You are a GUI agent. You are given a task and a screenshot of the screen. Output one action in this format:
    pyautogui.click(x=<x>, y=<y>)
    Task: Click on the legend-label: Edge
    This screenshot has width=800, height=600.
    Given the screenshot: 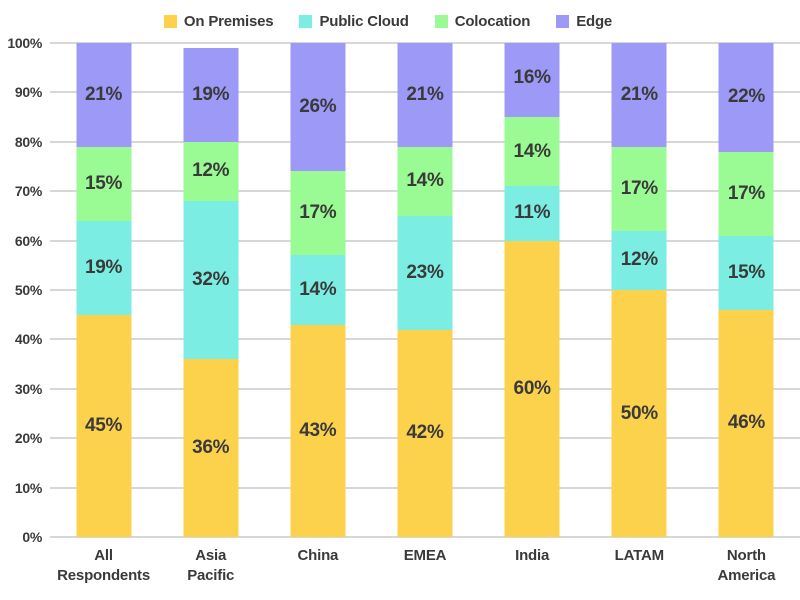 What is the action you would take?
    pyautogui.click(x=594, y=21)
    